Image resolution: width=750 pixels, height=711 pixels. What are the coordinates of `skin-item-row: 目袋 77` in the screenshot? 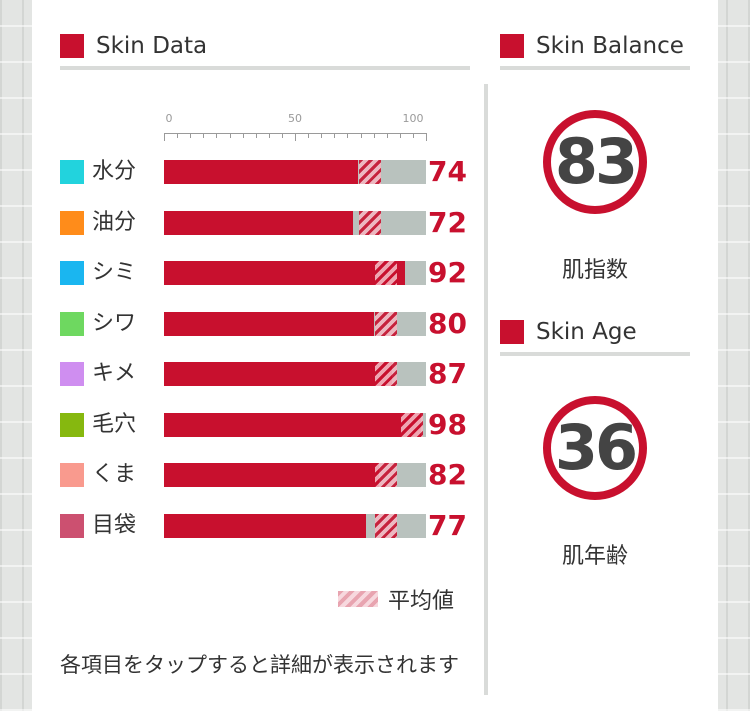 It's located at (265, 525).